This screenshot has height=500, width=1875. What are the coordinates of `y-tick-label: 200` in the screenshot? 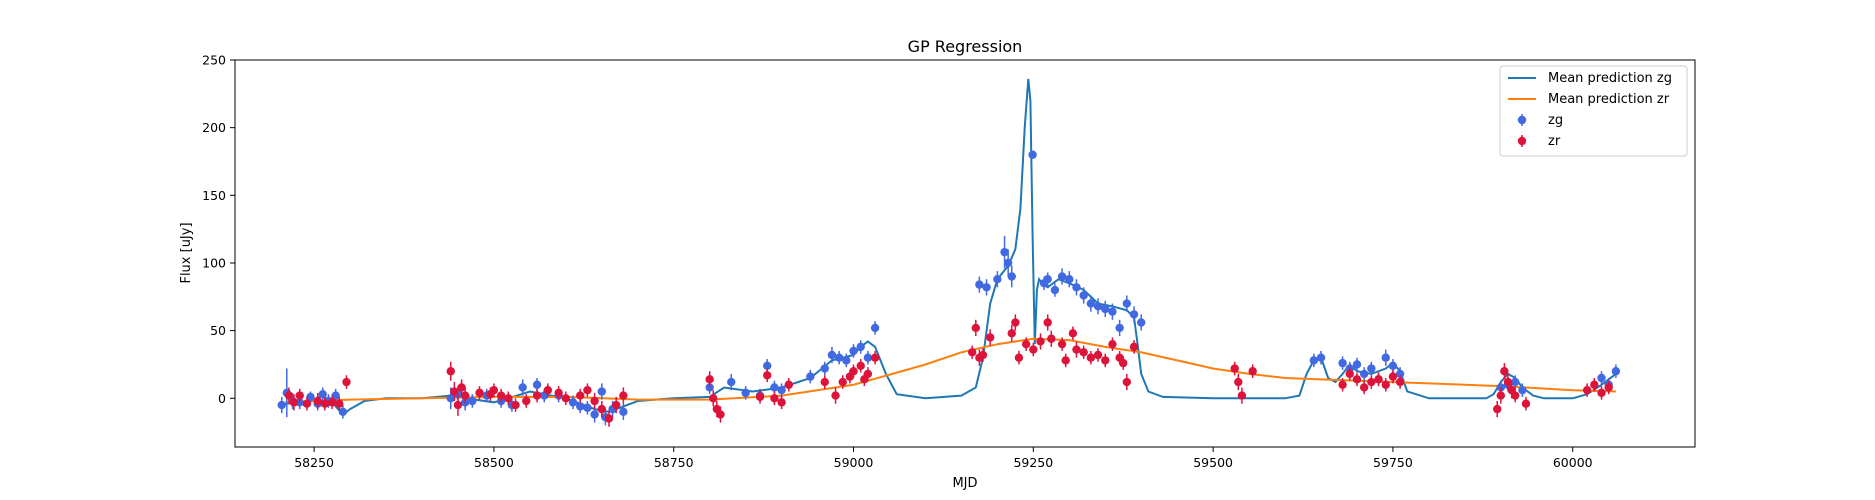 It's located at (214, 127).